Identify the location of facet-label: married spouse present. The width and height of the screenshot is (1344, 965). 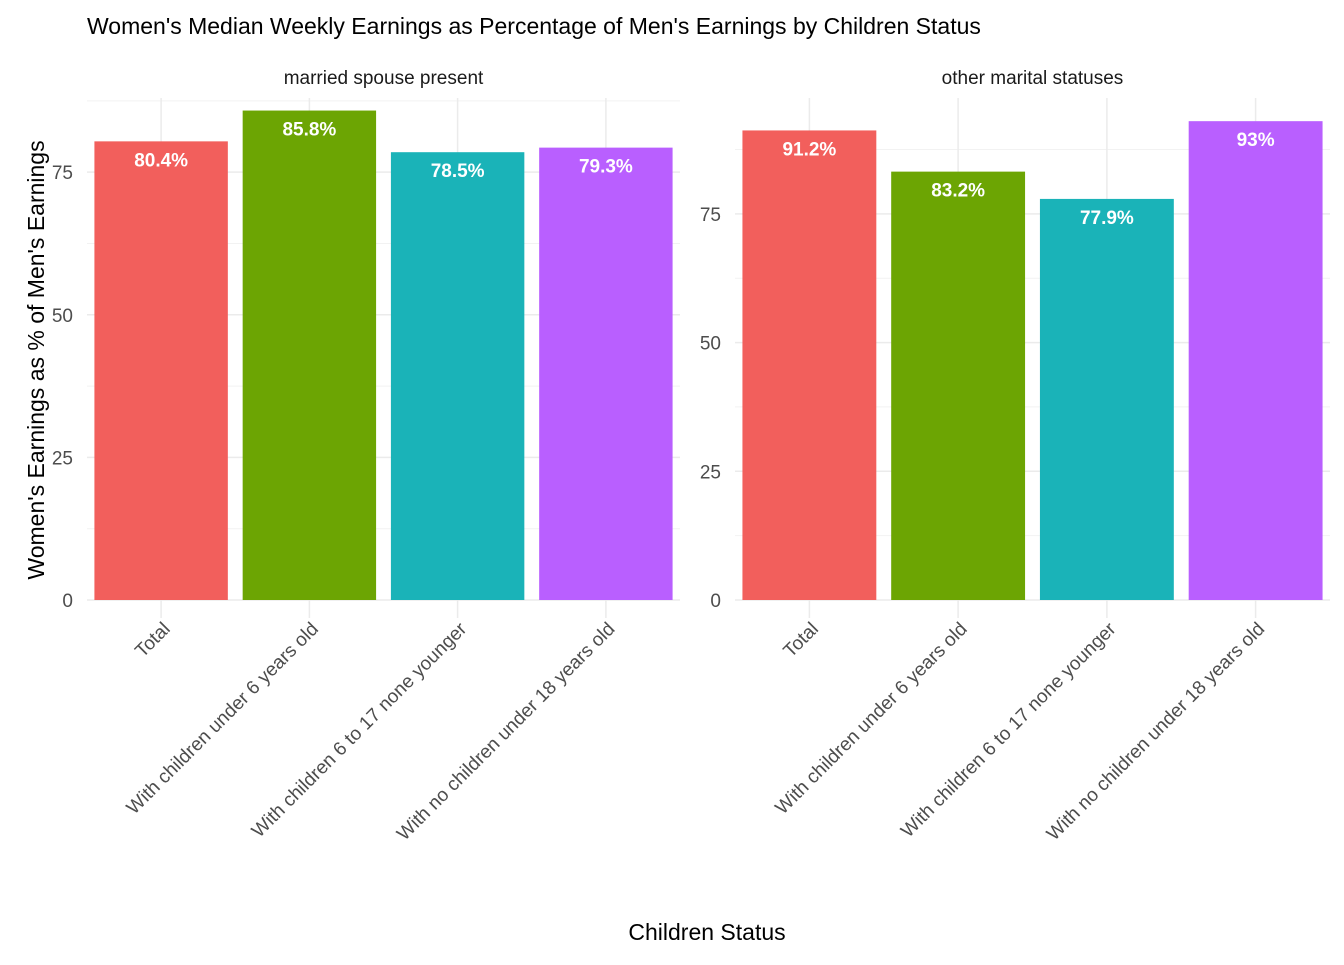
(384, 78).